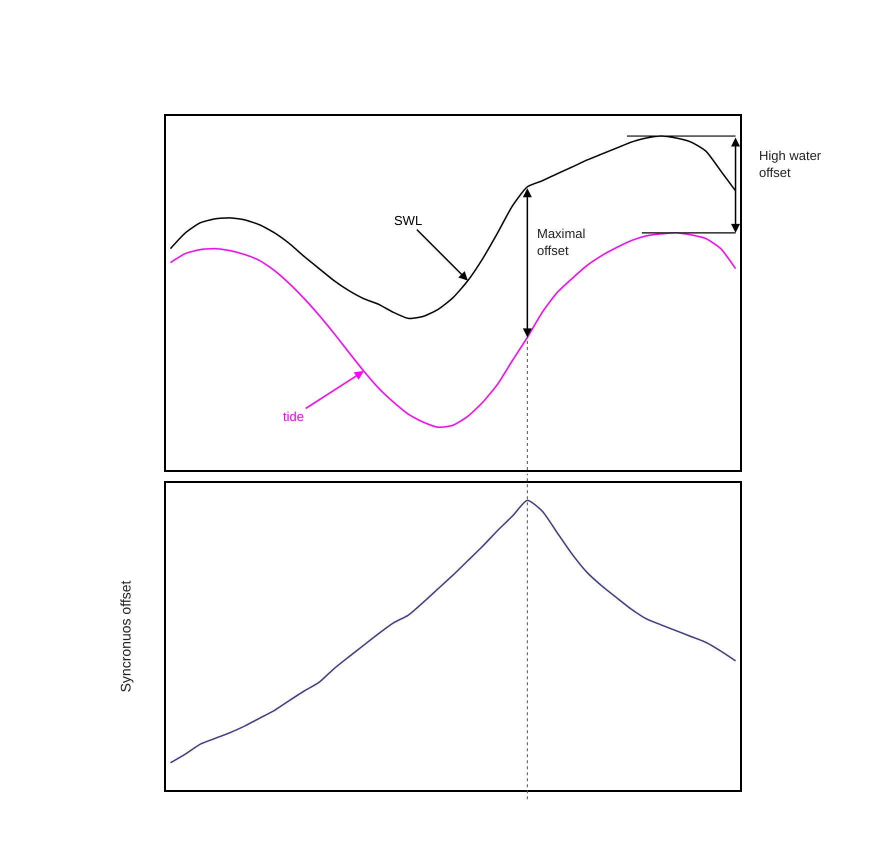 Image resolution: width=884 pixels, height=863 pixels. Describe the element at coordinates (790, 164) in the screenshot. I see `text: High water offset` at that location.